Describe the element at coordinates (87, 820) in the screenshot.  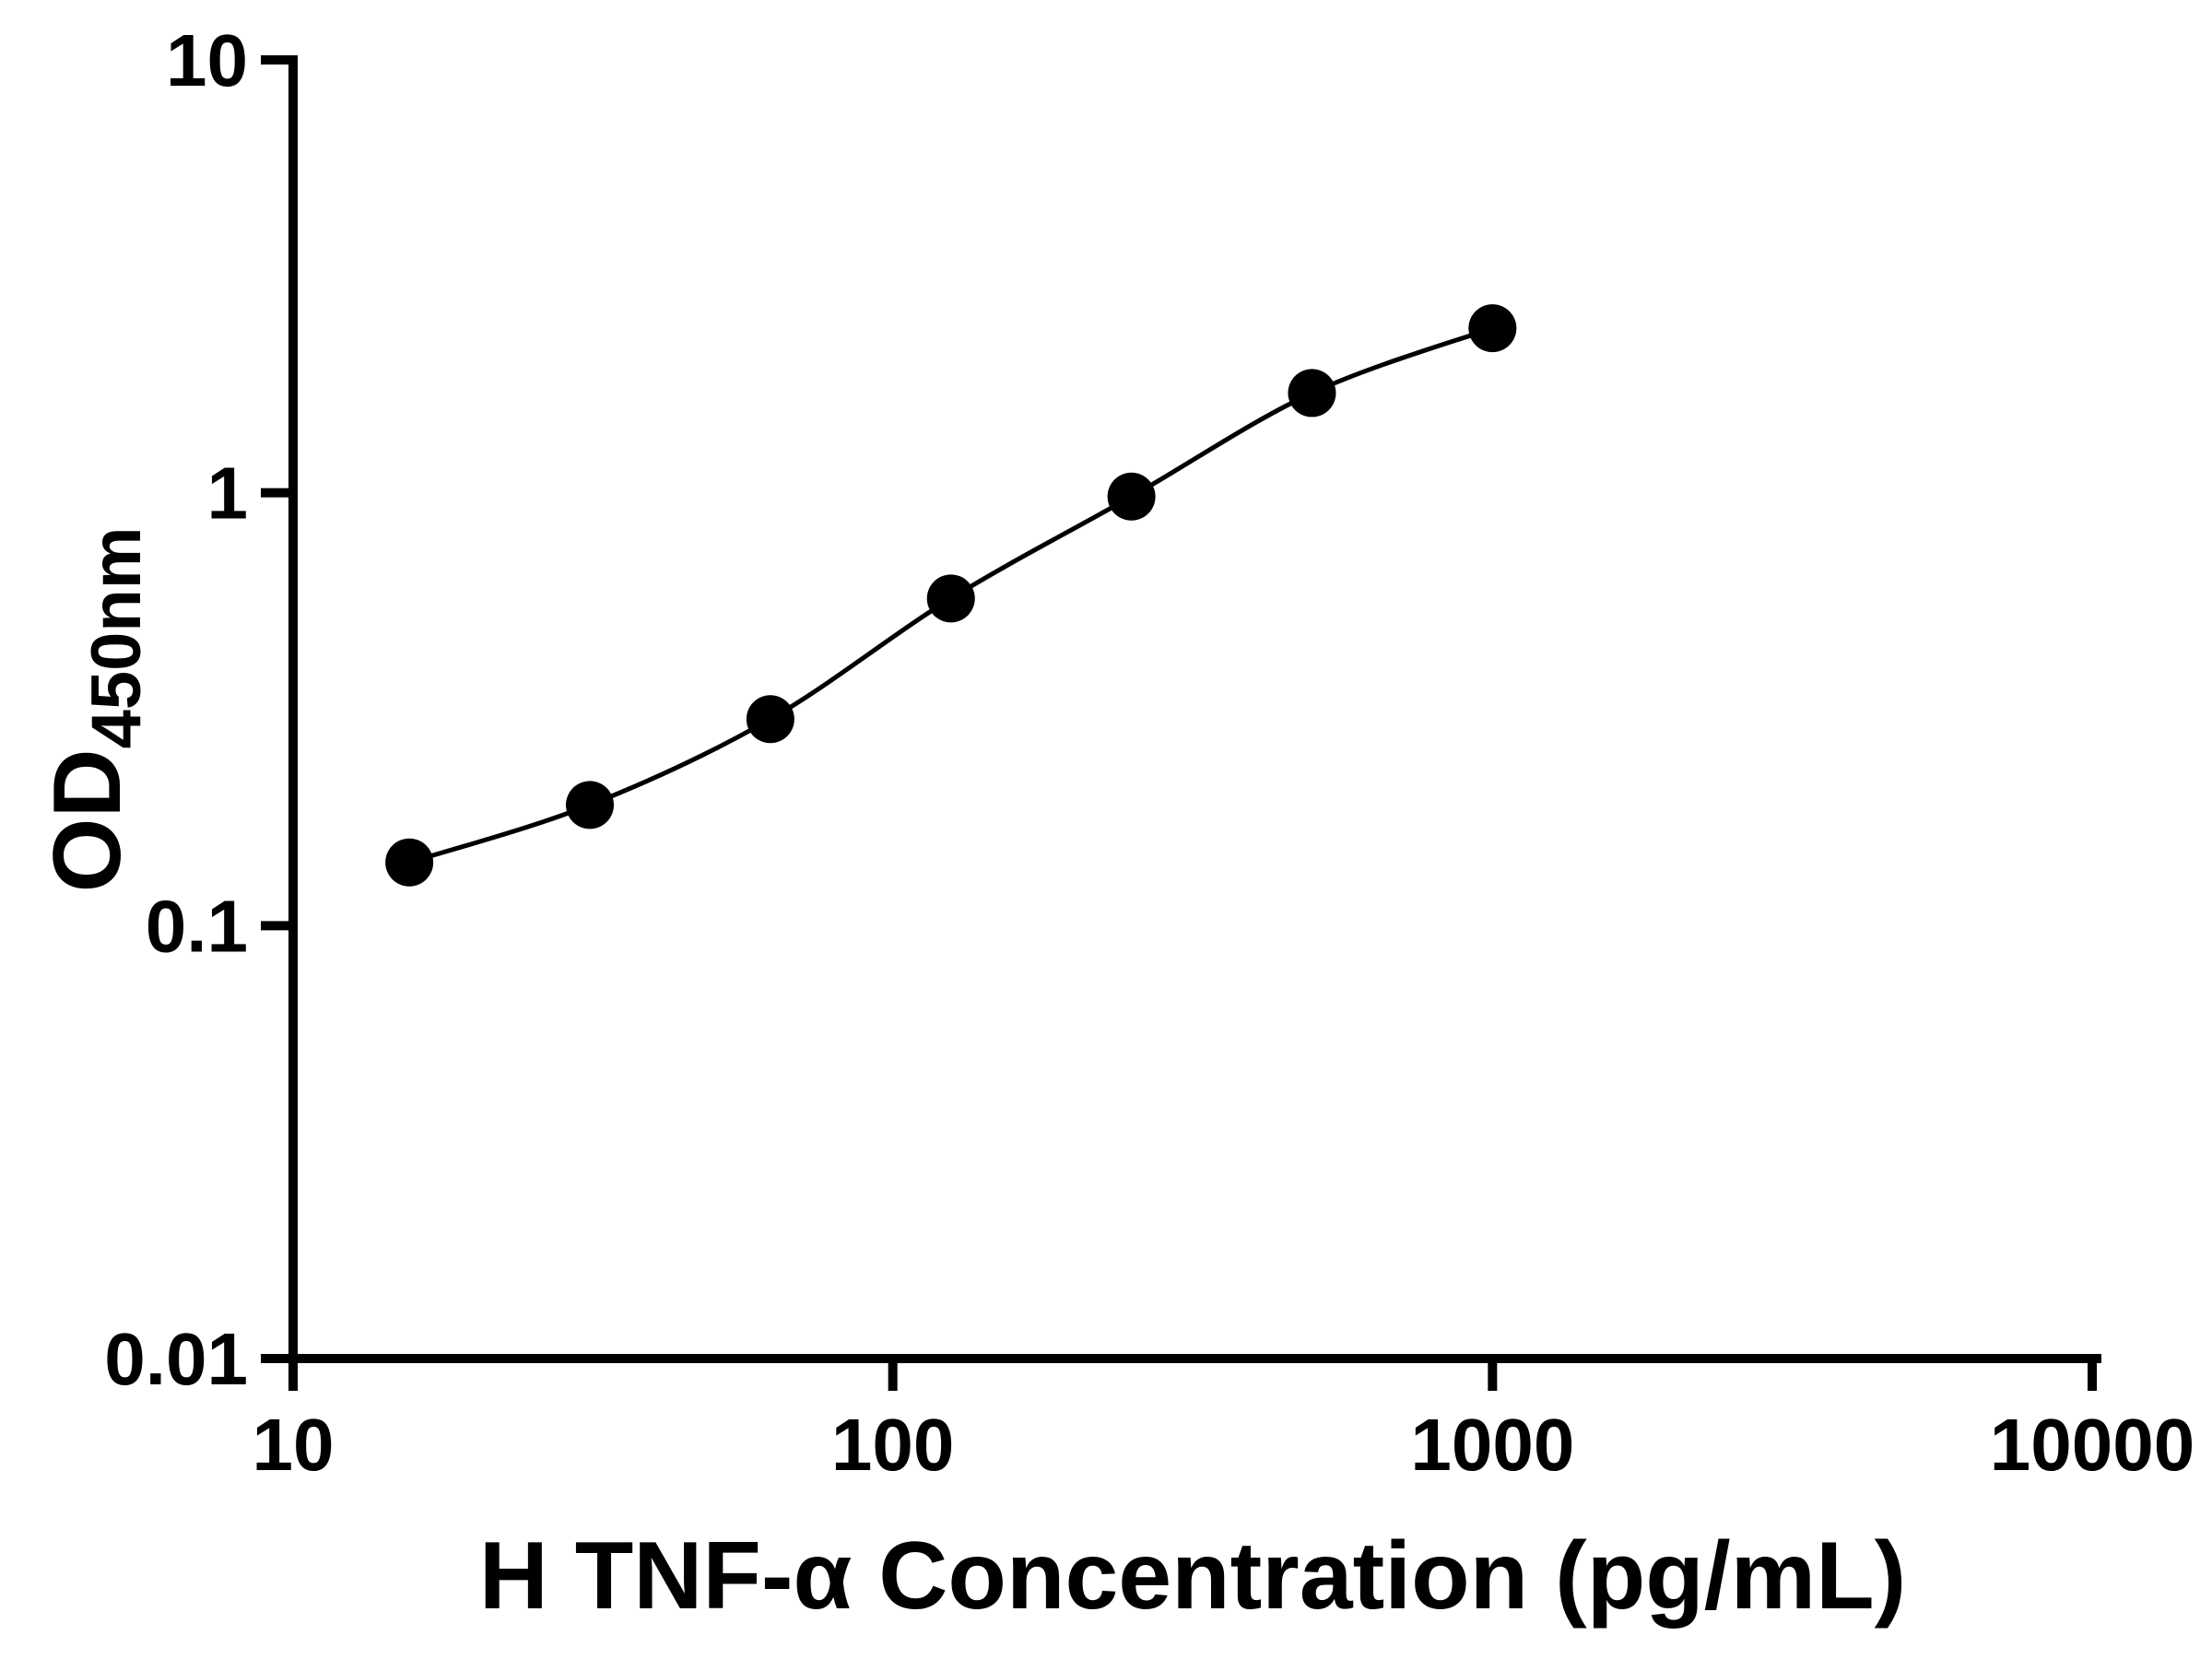
I see `y-axis-title-main: OD` at that location.